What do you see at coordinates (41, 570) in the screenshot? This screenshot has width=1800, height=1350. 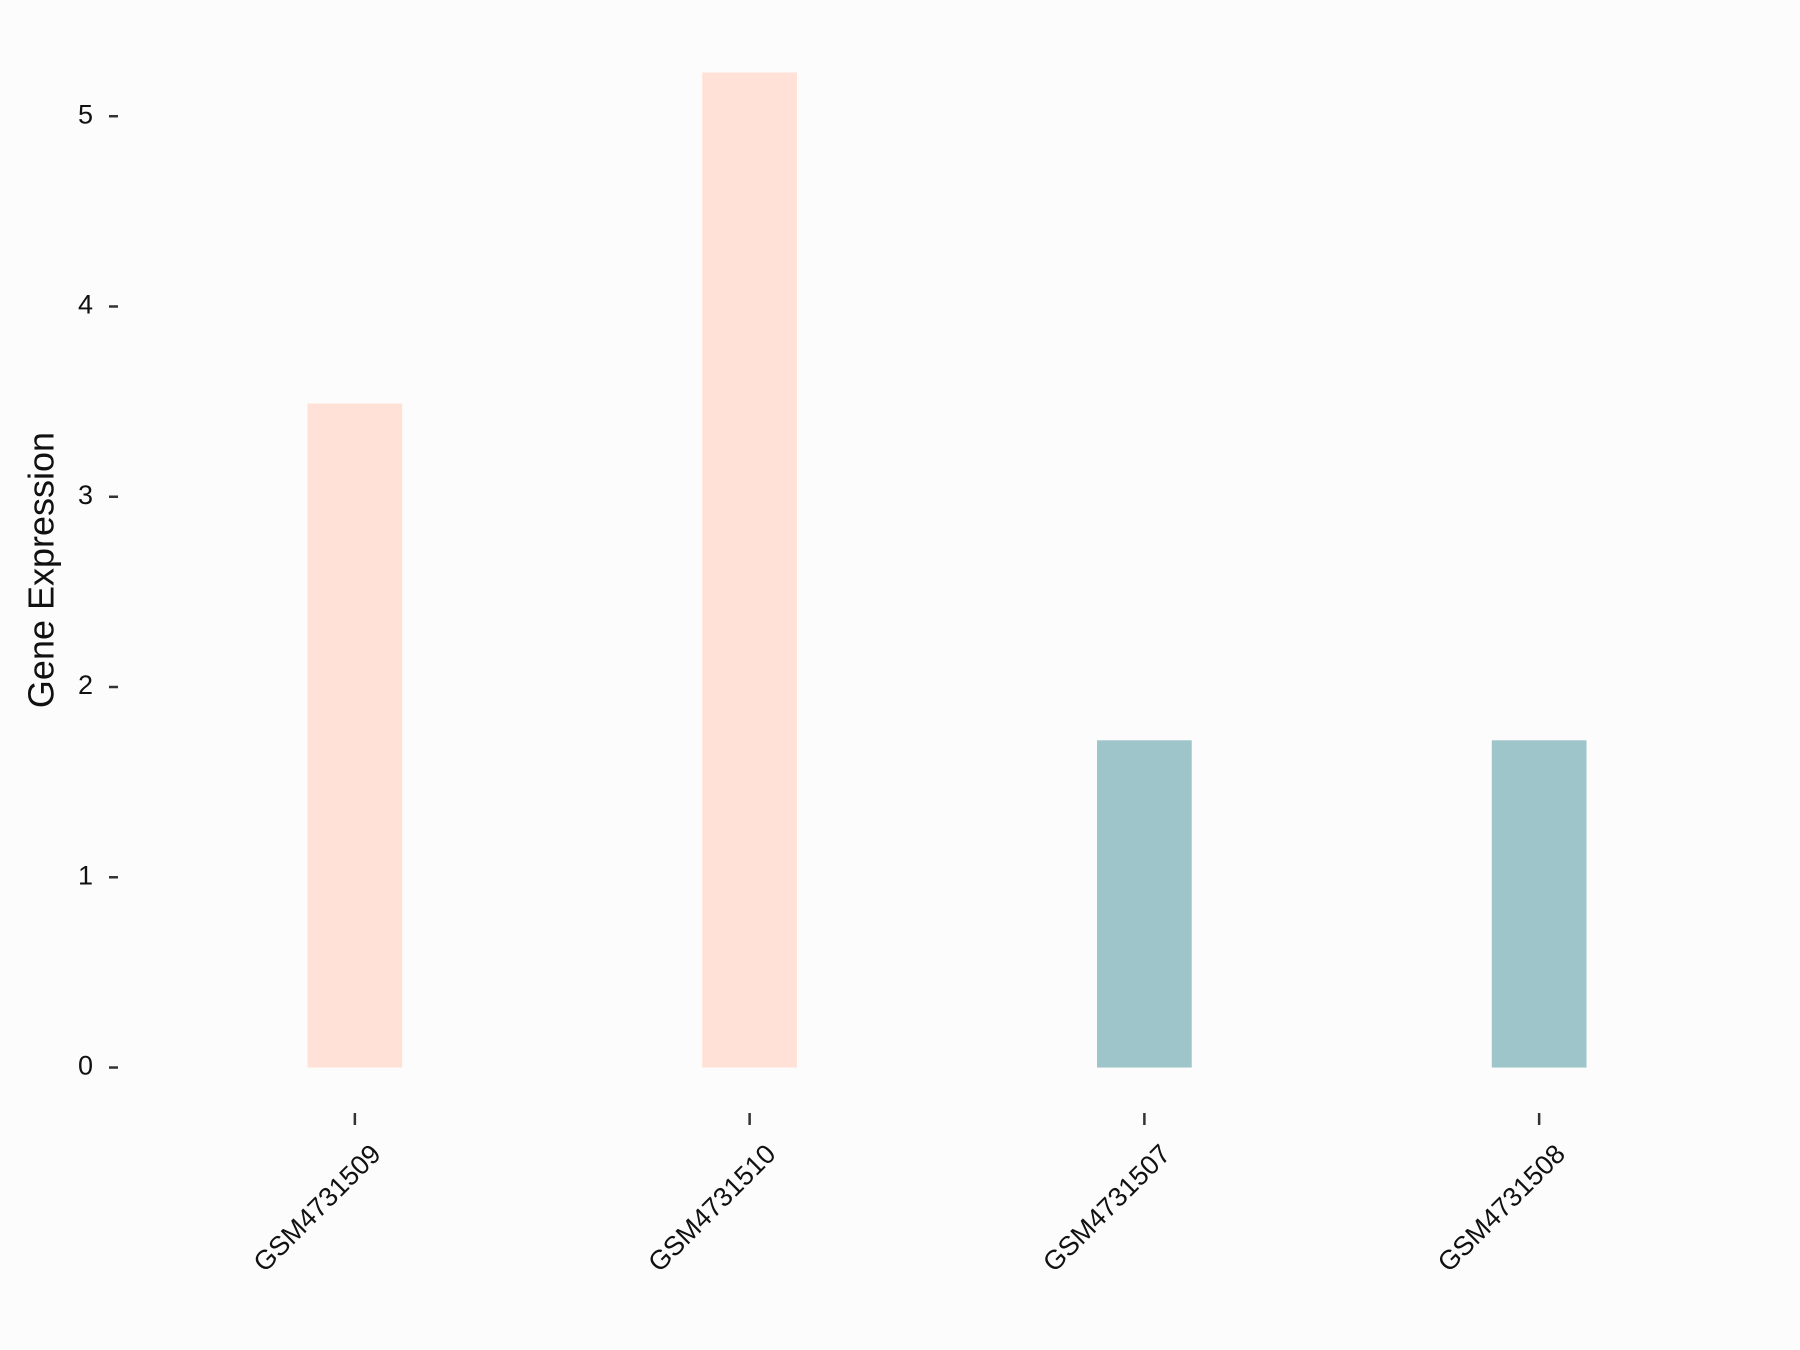 I see `y-axis-title: Gene Expression` at bounding box center [41, 570].